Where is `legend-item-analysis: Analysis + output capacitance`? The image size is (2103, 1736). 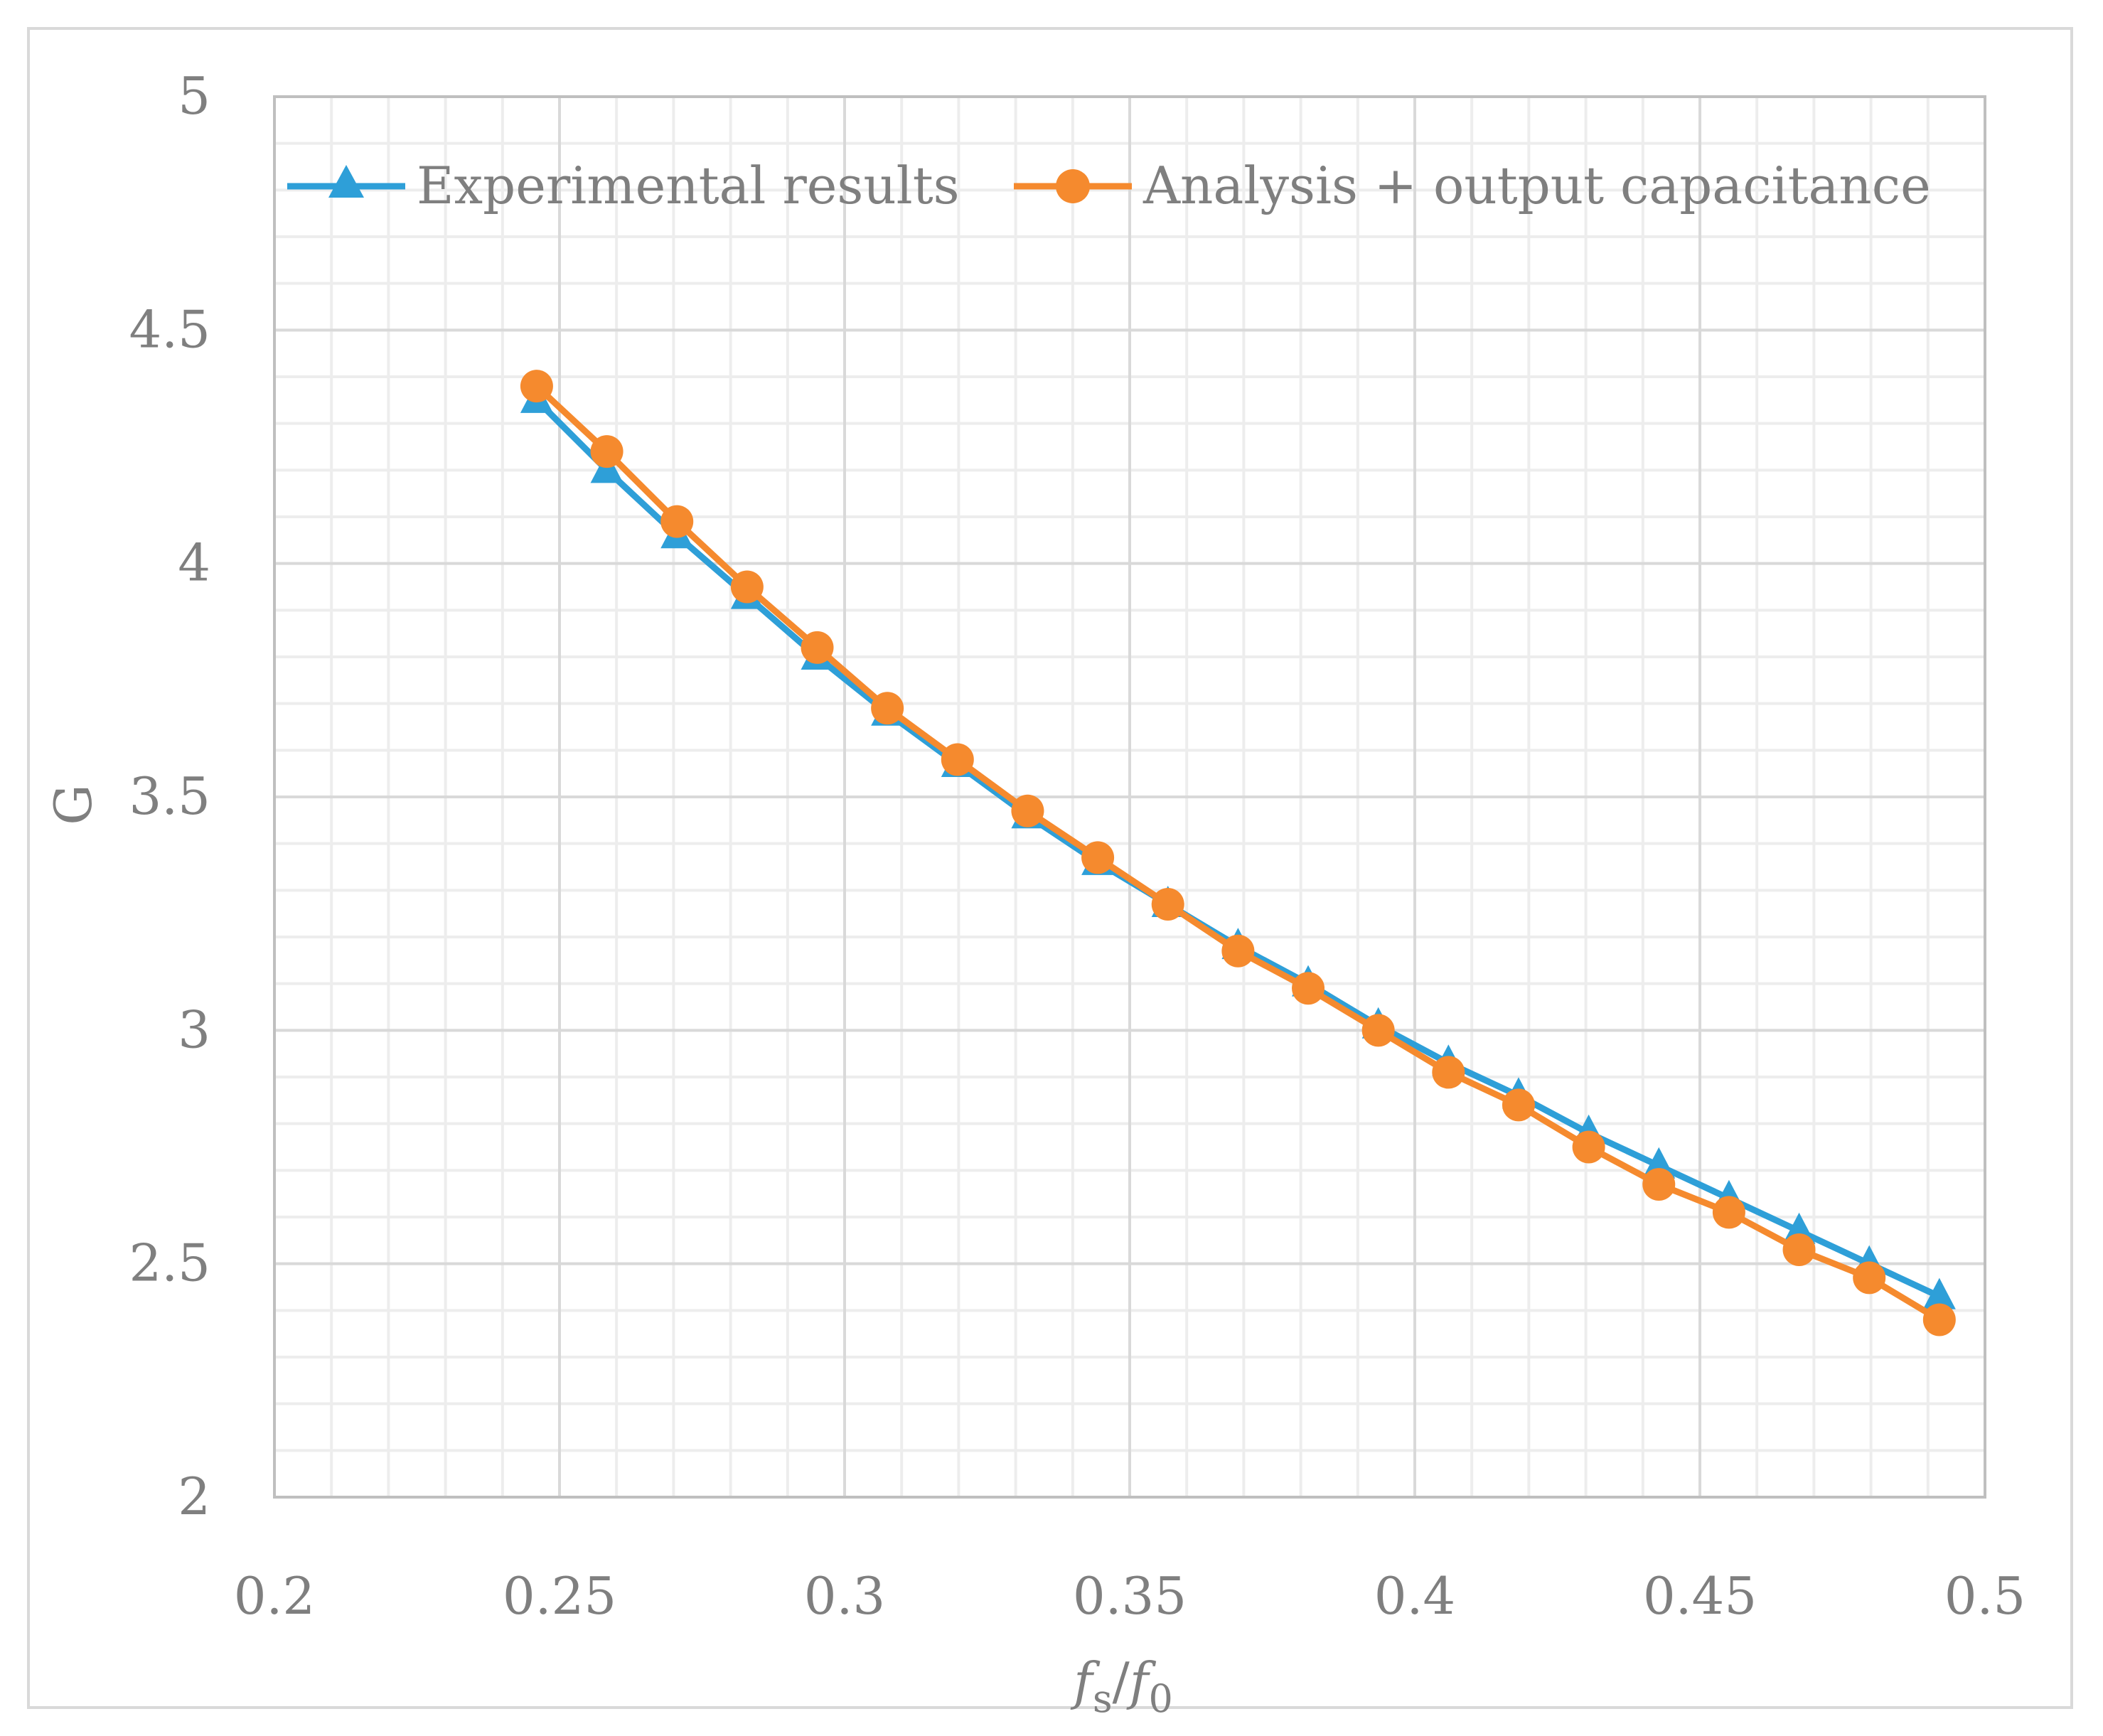 legend-item-analysis: Analysis + output capacitance is located at coordinates (1473, 185).